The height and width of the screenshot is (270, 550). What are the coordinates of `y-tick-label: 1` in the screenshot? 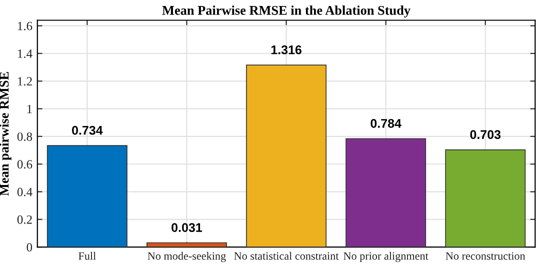 It's located at (29, 109).